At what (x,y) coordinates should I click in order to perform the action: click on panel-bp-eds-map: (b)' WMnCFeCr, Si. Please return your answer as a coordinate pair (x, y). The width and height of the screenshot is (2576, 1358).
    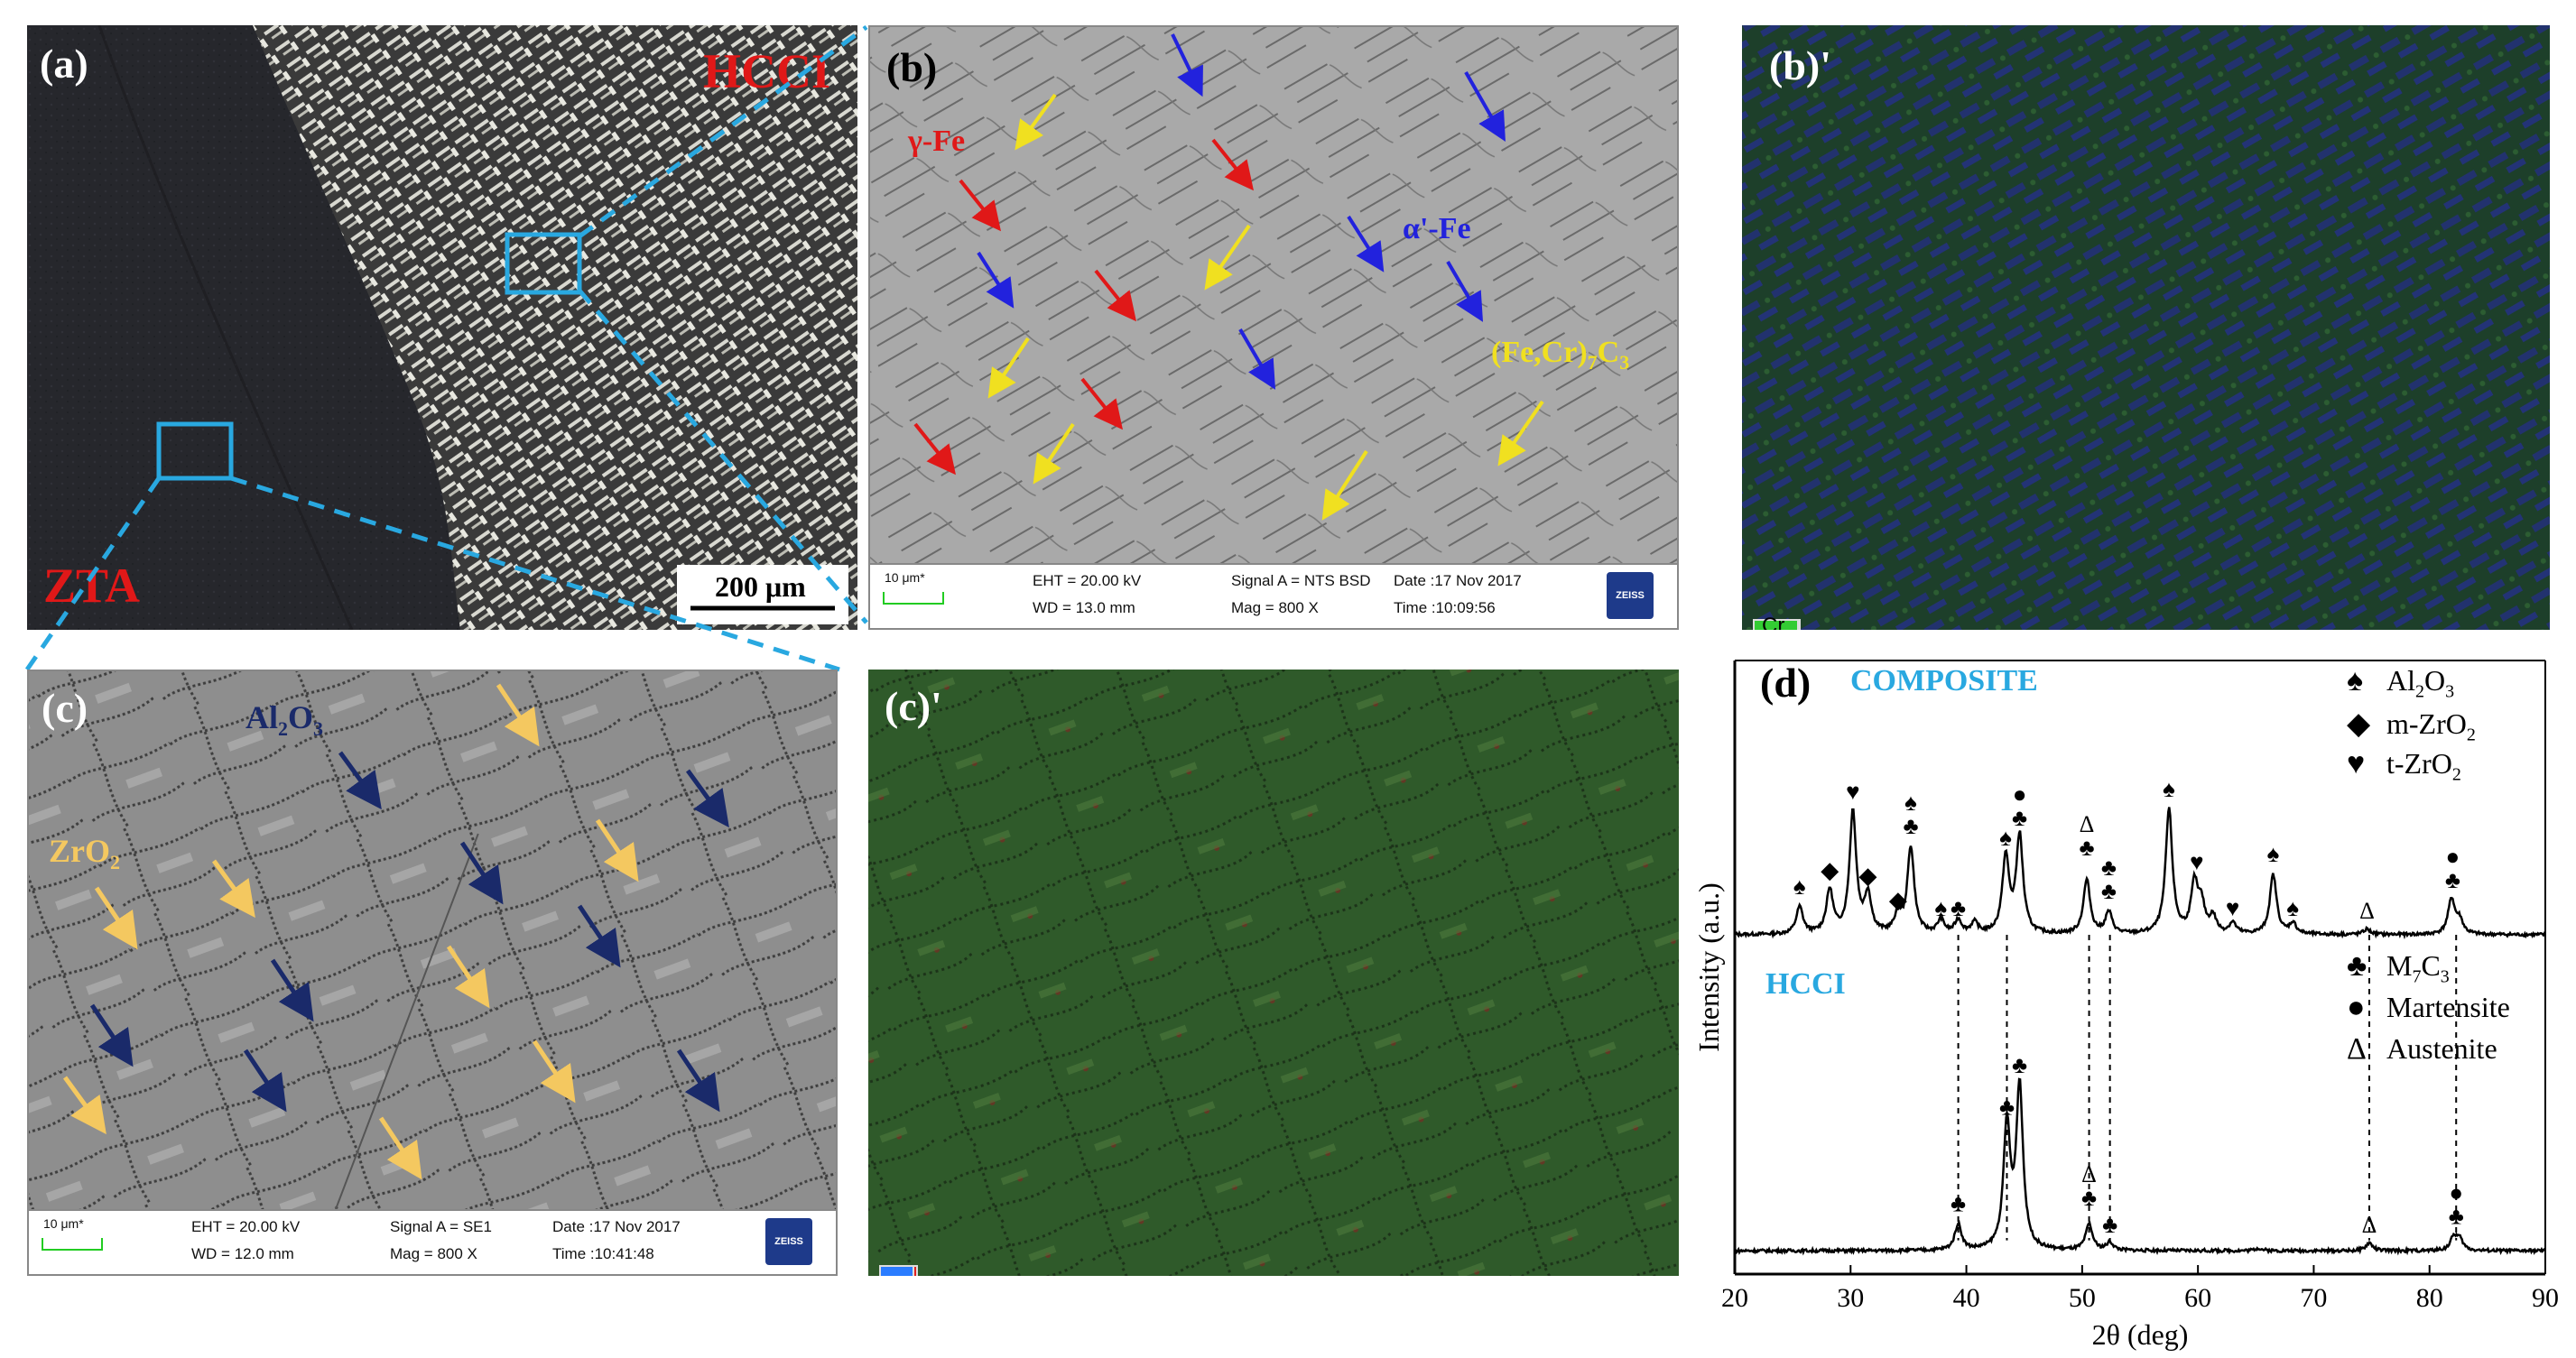
    Looking at the image, I should click on (2146, 327).